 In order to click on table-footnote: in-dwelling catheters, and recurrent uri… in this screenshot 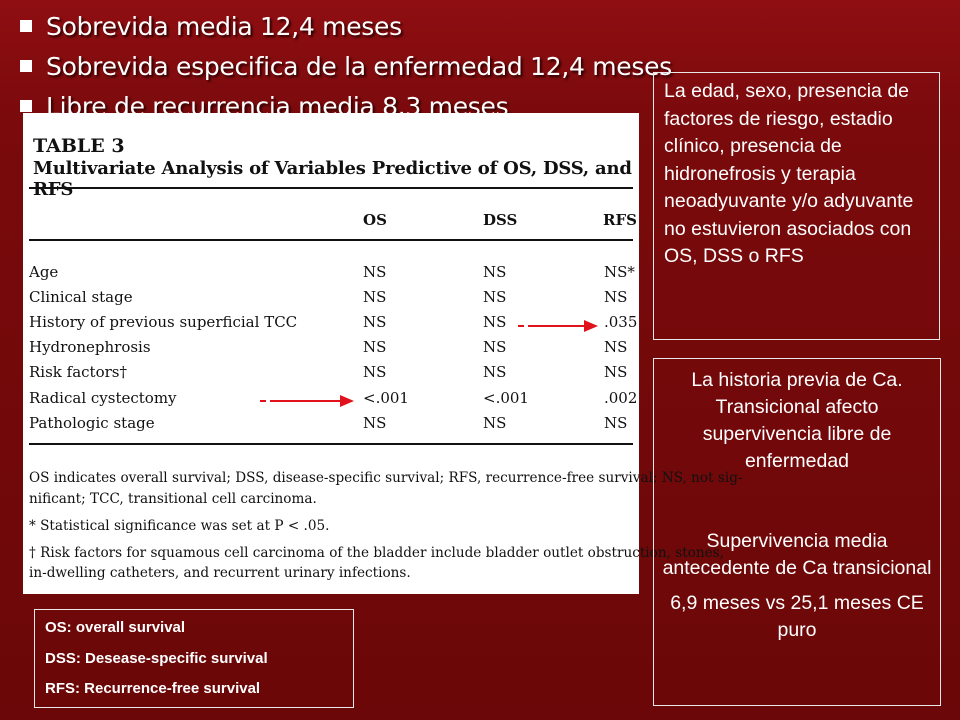, I will do `click(220, 573)`.